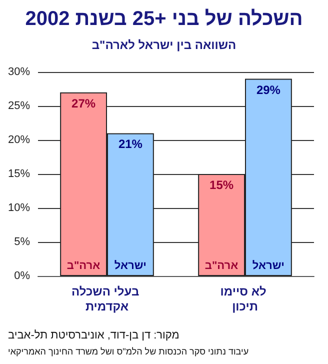 The width and height of the screenshot is (328, 364). I want to click on y-tick-label: 25%, so click(19, 106).